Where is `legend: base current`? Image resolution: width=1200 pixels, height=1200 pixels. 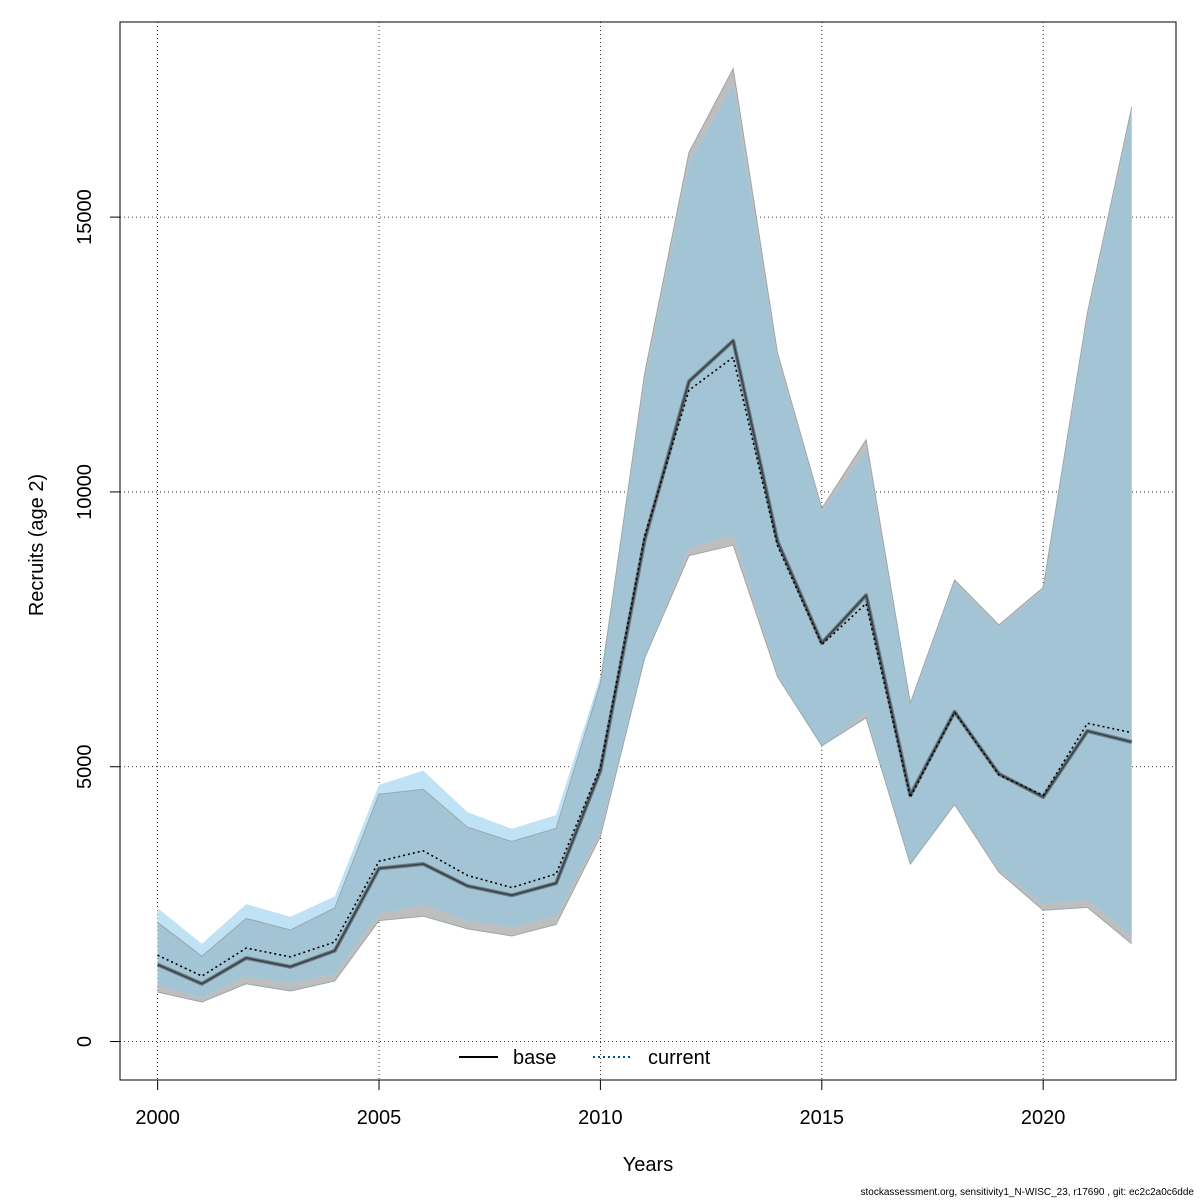 legend: base current is located at coordinates (585, 1058).